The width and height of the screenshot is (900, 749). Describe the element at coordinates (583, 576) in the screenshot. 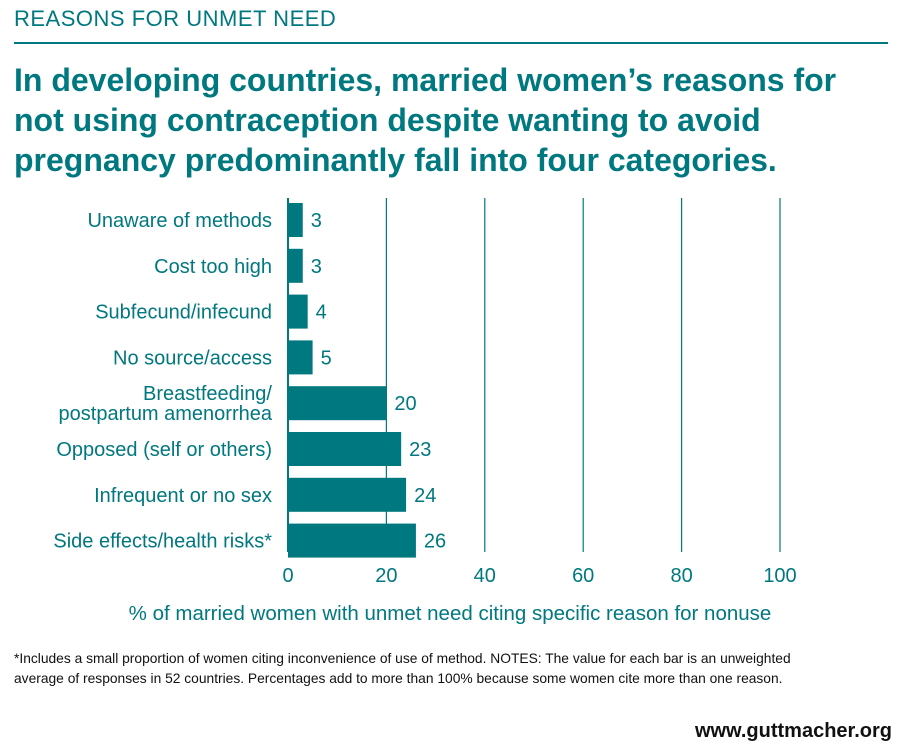

I see `x-tick-label: 60` at that location.